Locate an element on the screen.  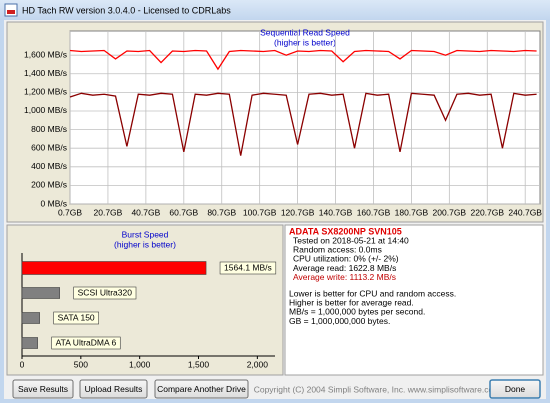
y-tick-label: 0 MB/s is located at coordinates (54, 203).